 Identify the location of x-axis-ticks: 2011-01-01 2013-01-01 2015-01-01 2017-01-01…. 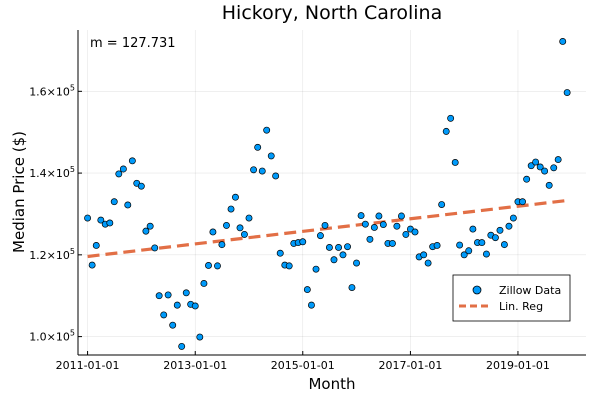
(303, 361).